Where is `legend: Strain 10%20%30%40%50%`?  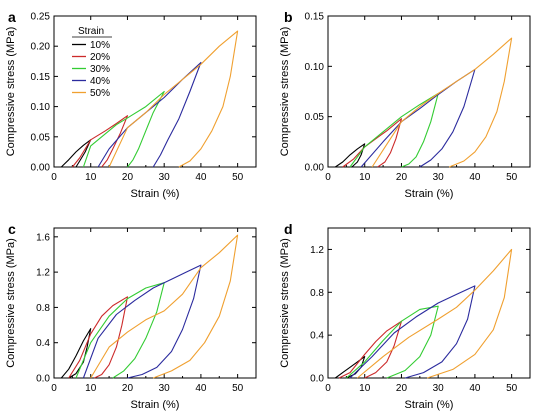 legend: Strain 10%20%30%40%50% is located at coordinates (92, 62).